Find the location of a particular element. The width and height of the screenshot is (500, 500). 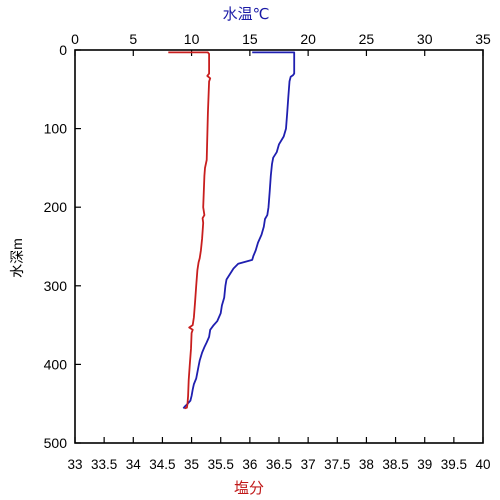

bottom-tick-label: 40 is located at coordinates (482, 464).